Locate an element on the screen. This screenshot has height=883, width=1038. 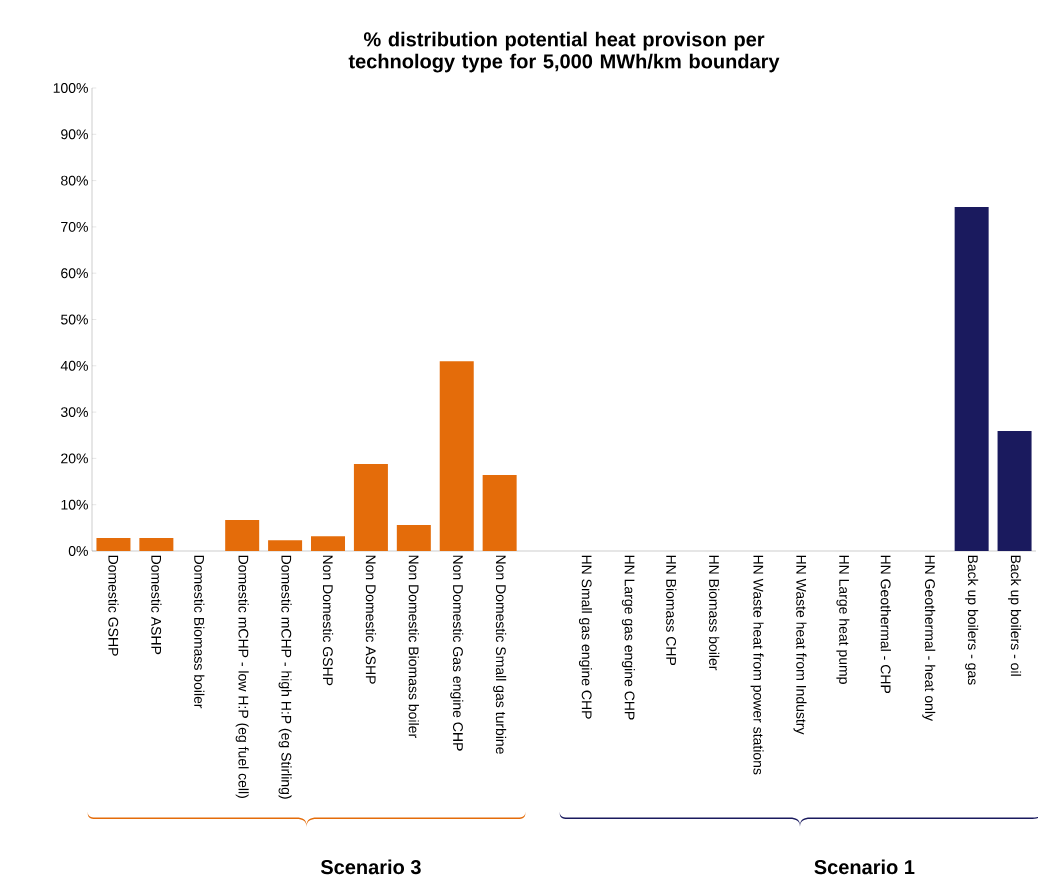
x-tick-label: Domestic mCHP - low H:P (eg fuel cell) is located at coordinates (242, 676).